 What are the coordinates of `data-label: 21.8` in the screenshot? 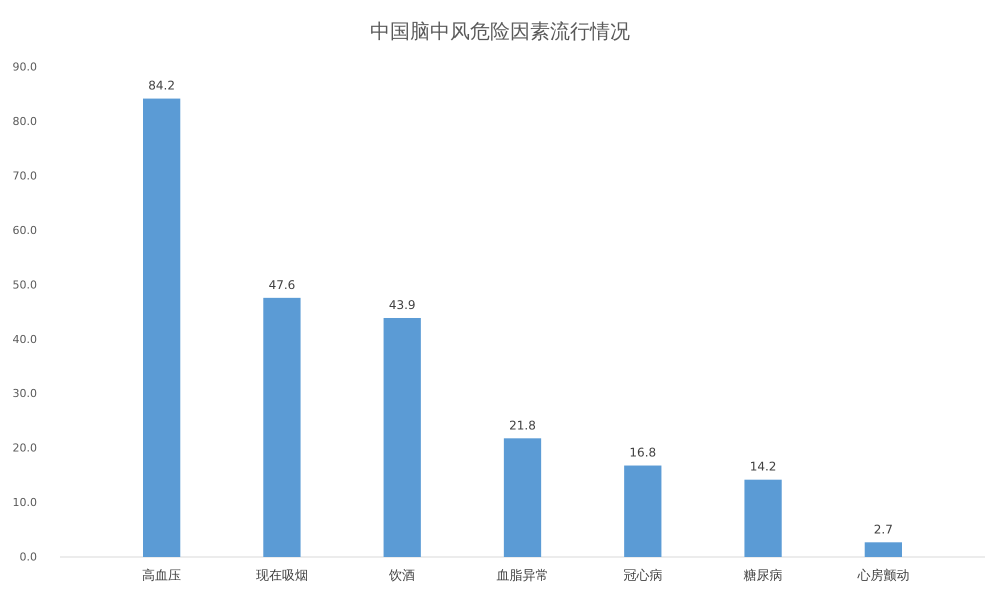 It's located at (522, 425).